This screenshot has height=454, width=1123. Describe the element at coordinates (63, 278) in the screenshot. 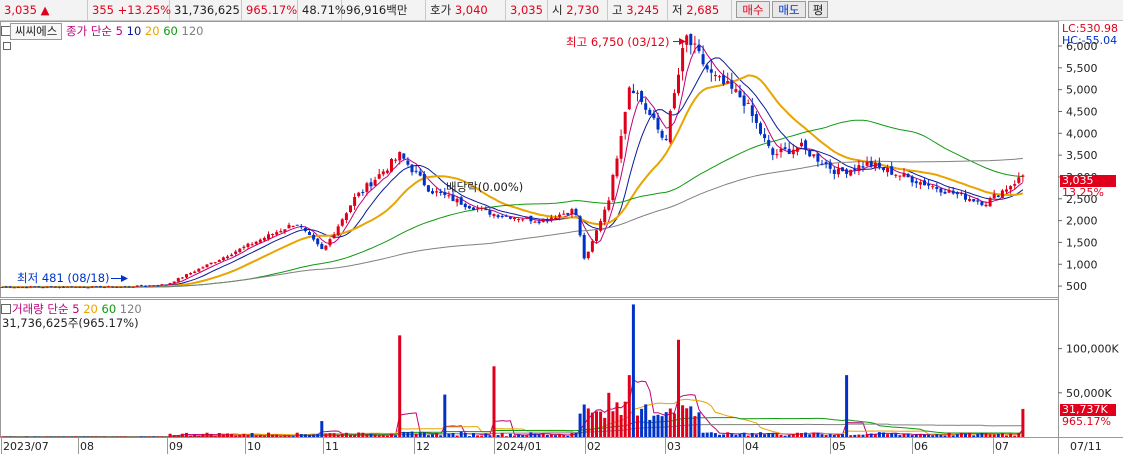

I see `min-price-label: 최저 481 (08/18)` at that location.